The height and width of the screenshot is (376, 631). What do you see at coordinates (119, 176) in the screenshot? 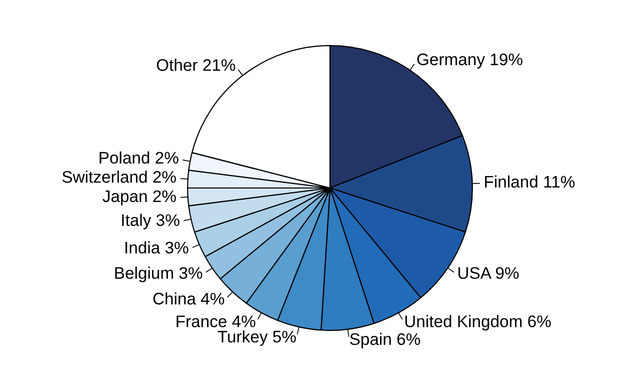
I see `slice-label: Switzerland 2%` at bounding box center [119, 176].